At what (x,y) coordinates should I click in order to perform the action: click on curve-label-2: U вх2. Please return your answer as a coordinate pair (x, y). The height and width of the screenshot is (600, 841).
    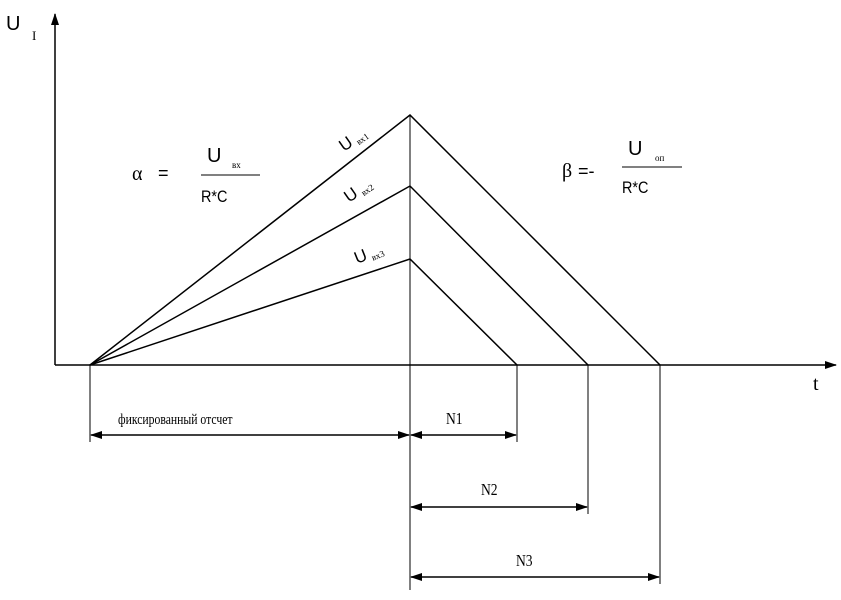
    Looking at the image, I should click on (358, 194).